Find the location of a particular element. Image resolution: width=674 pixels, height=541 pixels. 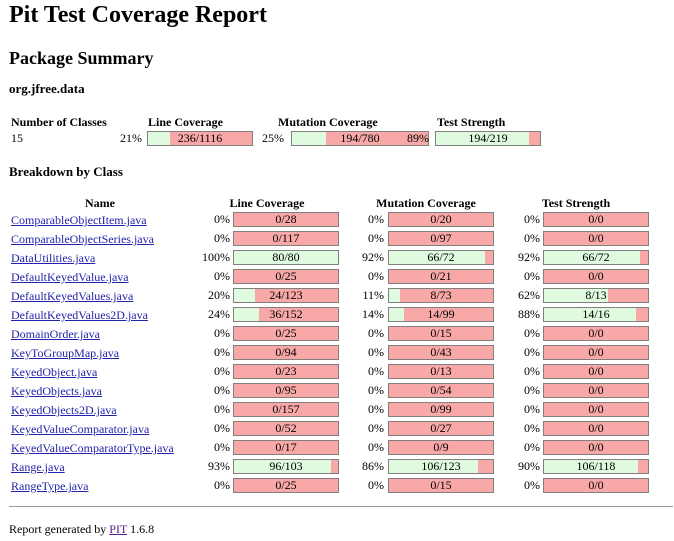

line-label: 0/95 is located at coordinates (286, 390).